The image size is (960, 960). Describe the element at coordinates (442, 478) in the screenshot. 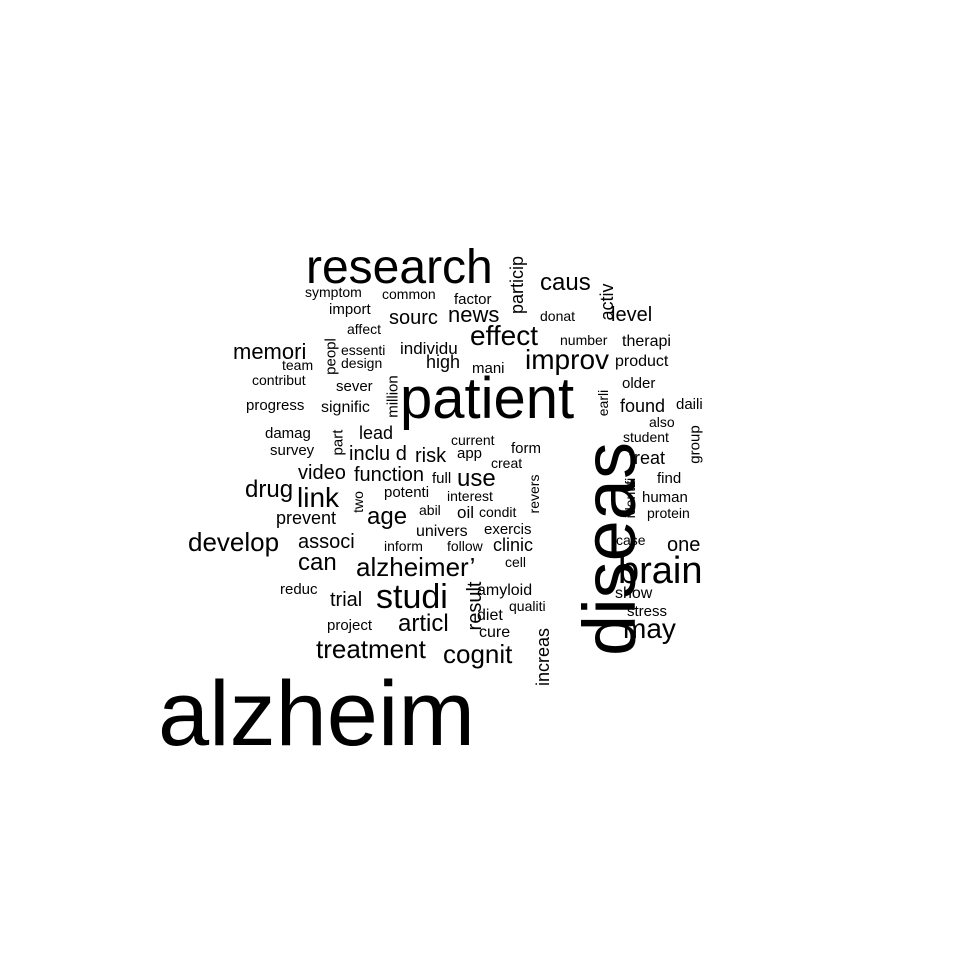

I see `word-full: full` at that location.